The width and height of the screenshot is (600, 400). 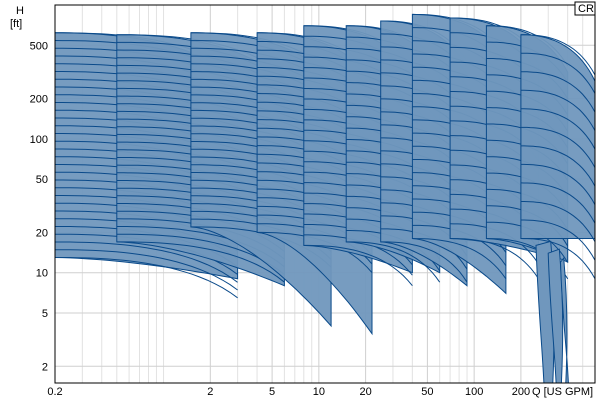 I want to click on x-axis-label: Q [US GPM], so click(x=562, y=392).